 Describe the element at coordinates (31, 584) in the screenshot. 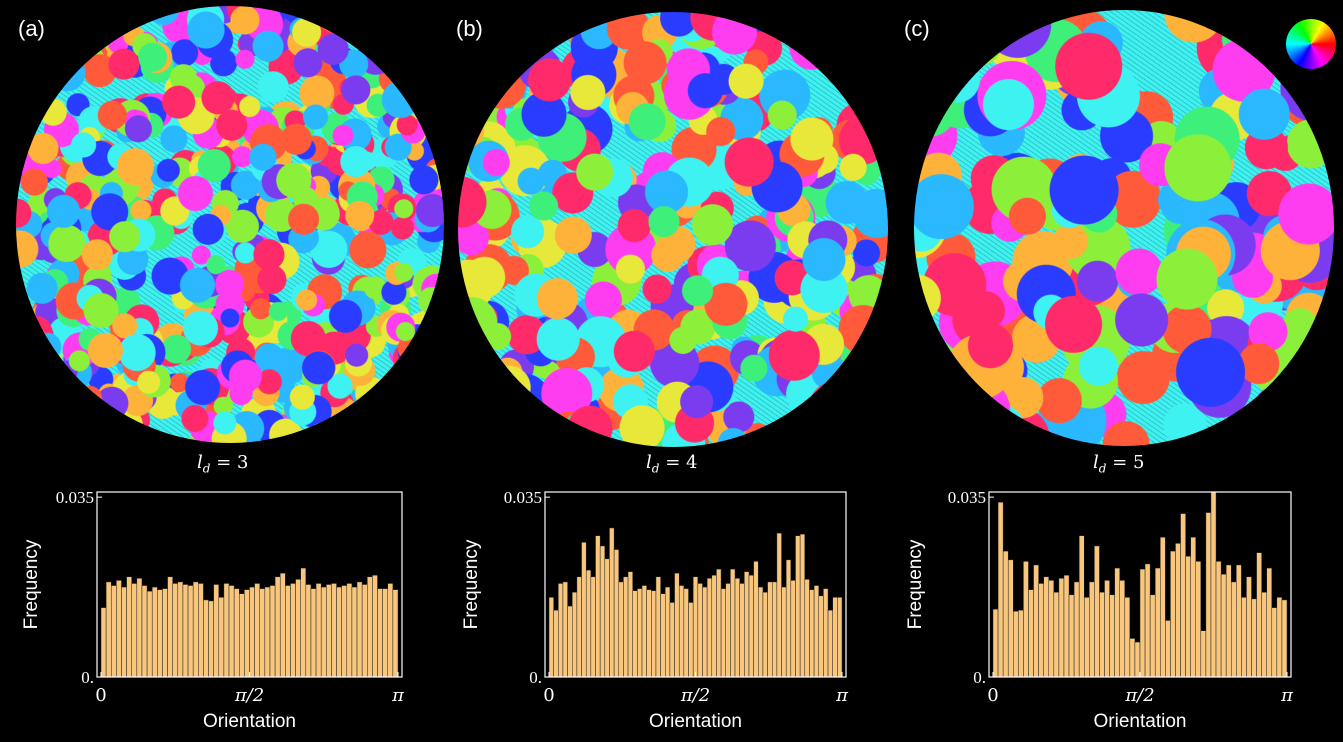

I see `y-axis-label: Frequency` at that location.